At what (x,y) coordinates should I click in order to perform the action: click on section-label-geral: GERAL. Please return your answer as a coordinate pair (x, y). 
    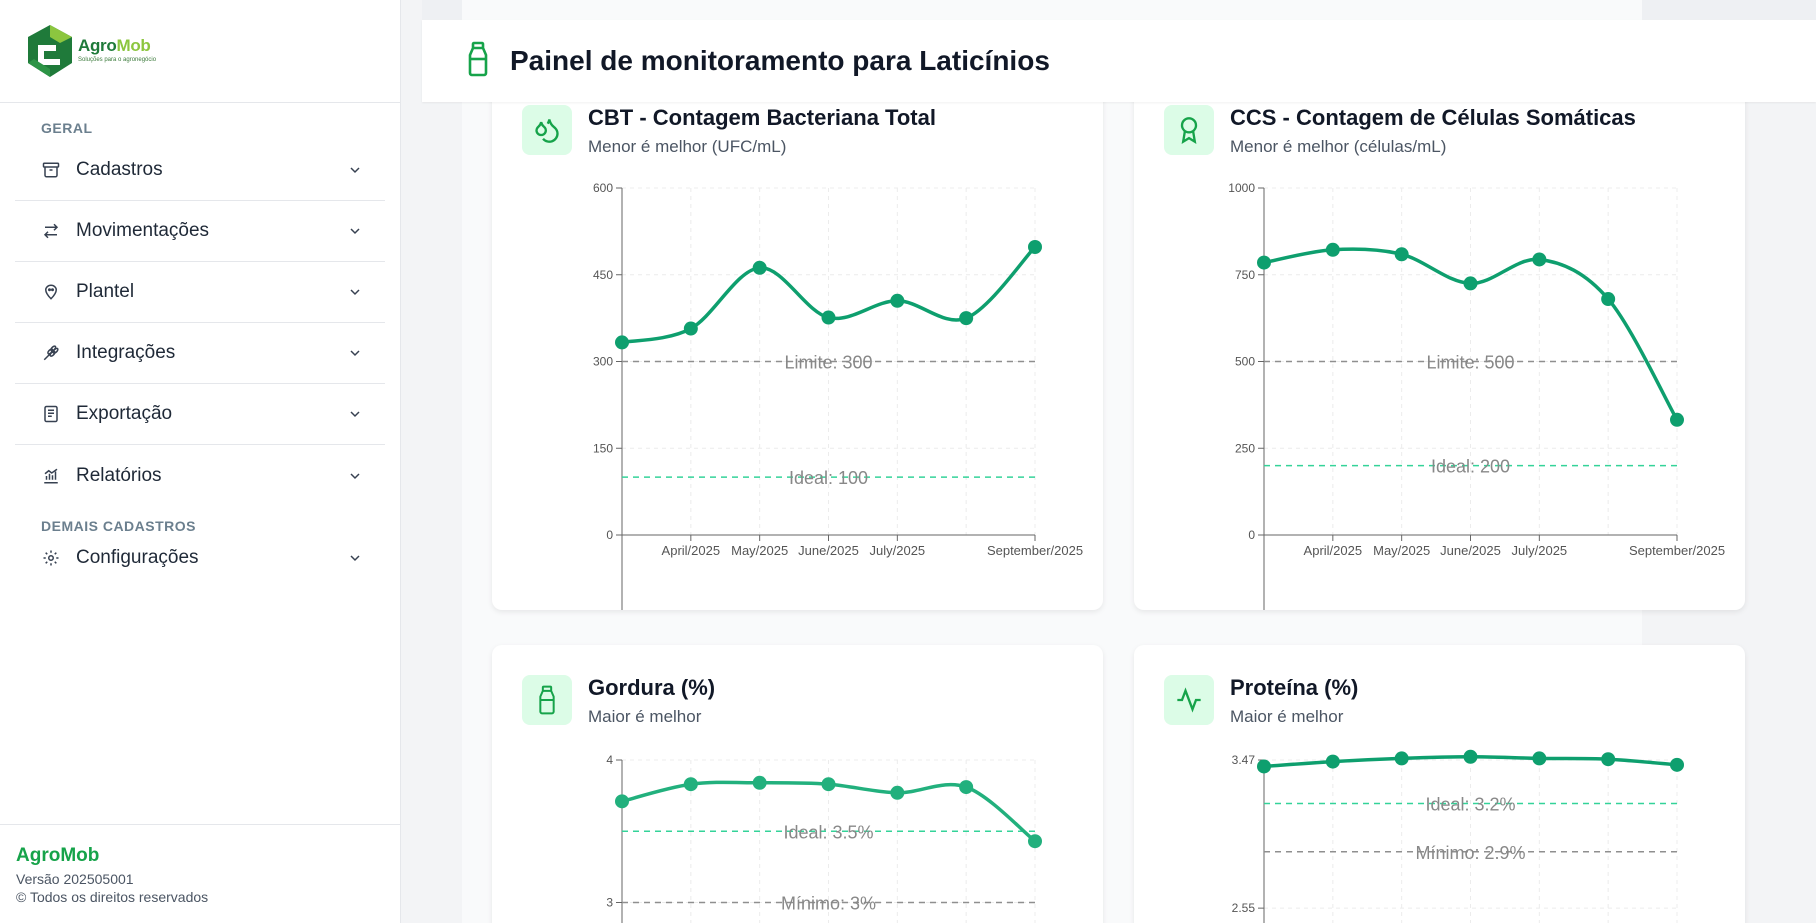
    Looking at the image, I should click on (67, 128).